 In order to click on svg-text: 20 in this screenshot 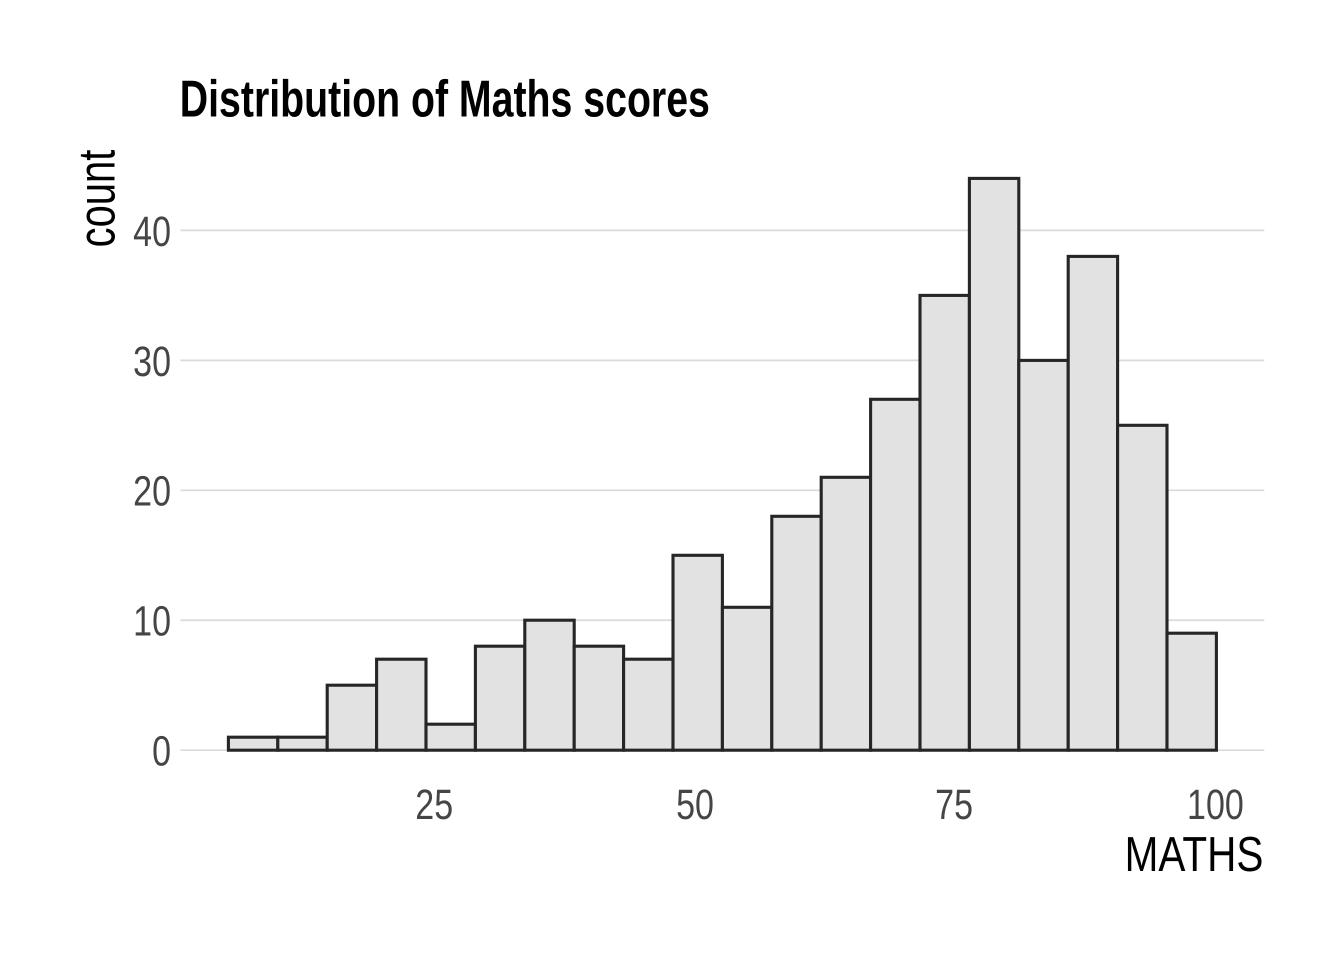, I will do `click(152, 492)`.